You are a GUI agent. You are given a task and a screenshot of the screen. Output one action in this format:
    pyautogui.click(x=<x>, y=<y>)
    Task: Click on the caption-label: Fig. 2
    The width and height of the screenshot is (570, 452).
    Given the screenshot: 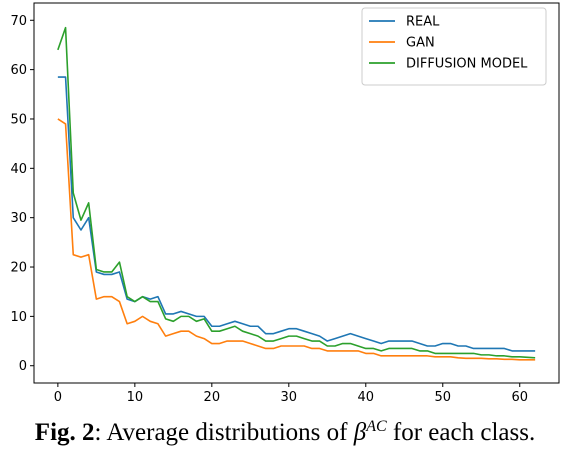 What is the action you would take?
    pyautogui.click(x=64, y=432)
    